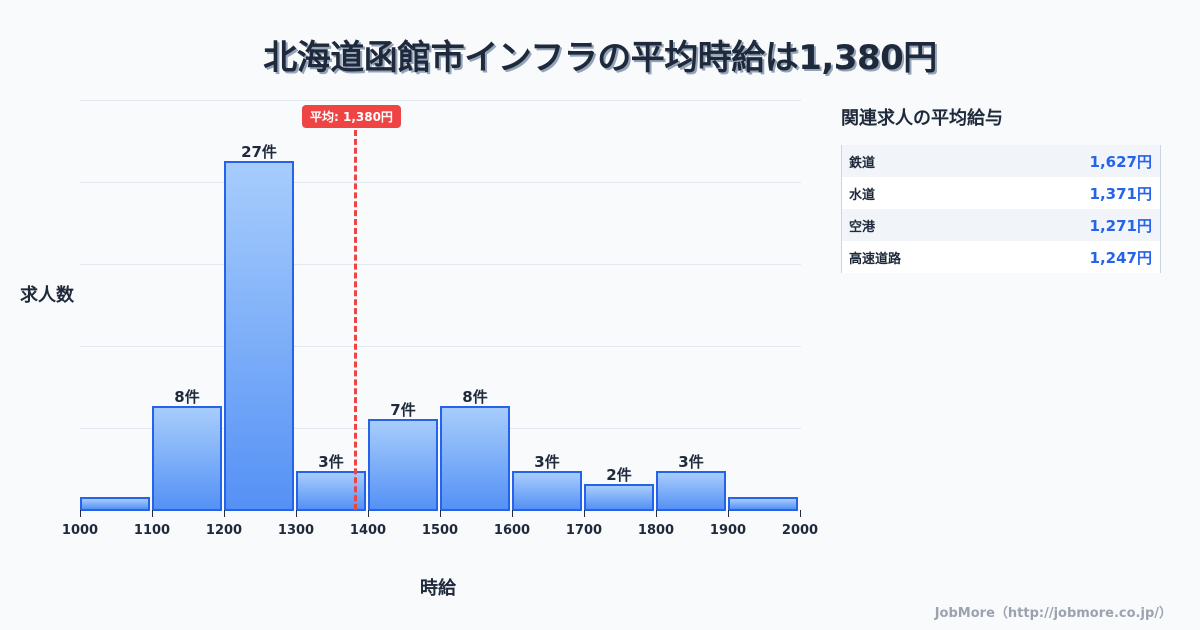  What do you see at coordinates (862, 227) in the screenshot?
I see `row-name: 空港` at bounding box center [862, 227].